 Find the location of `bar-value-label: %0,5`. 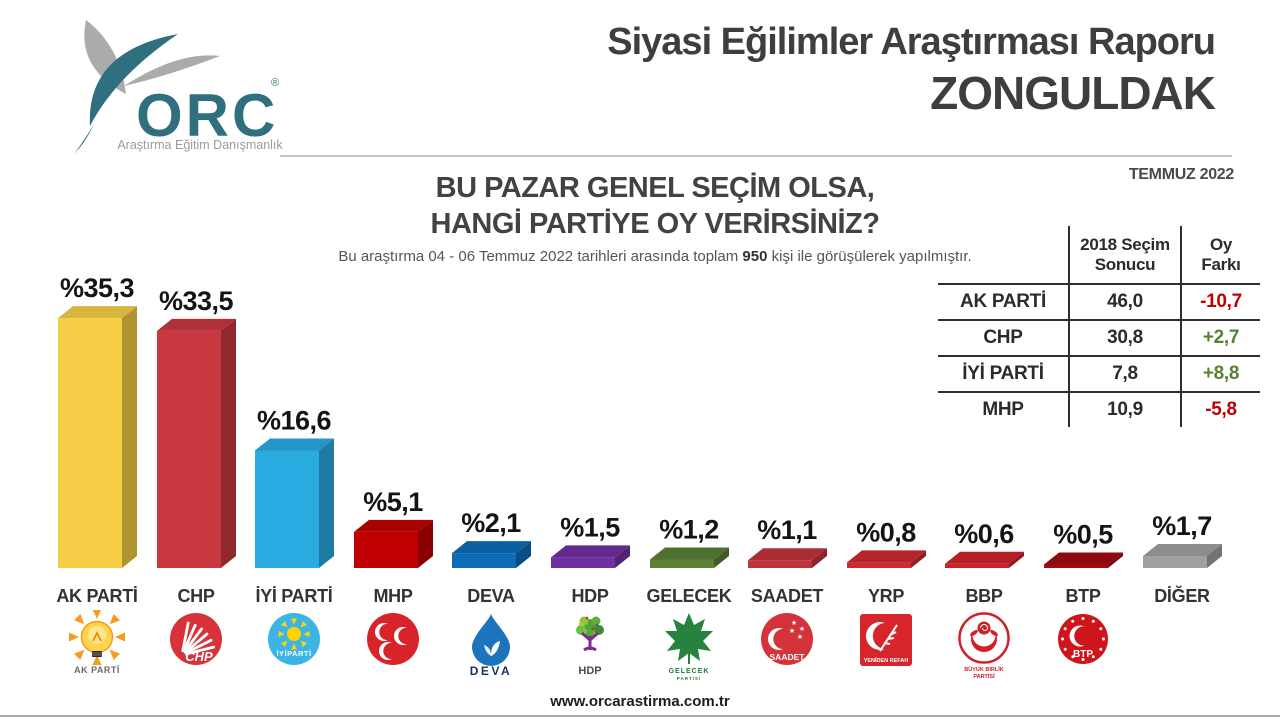

bar-value-label: %0,5 is located at coordinates (1083, 534).